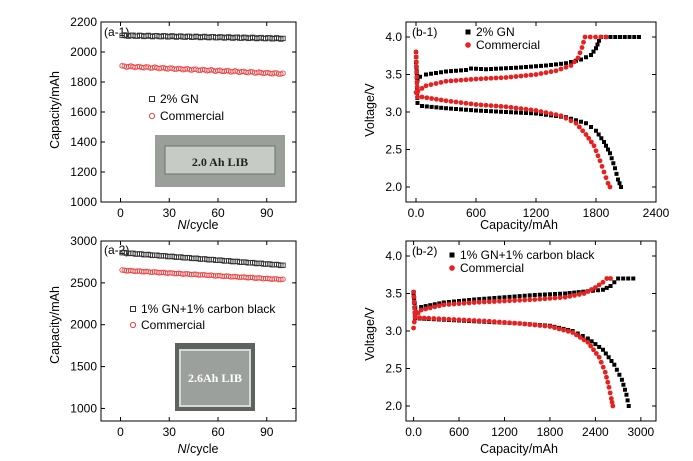 Image resolution: width=693 pixels, height=461 pixels. Describe the element at coordinates (83, 112) in the screenshot. I see `a1-ytick-label: 1600` at that location.